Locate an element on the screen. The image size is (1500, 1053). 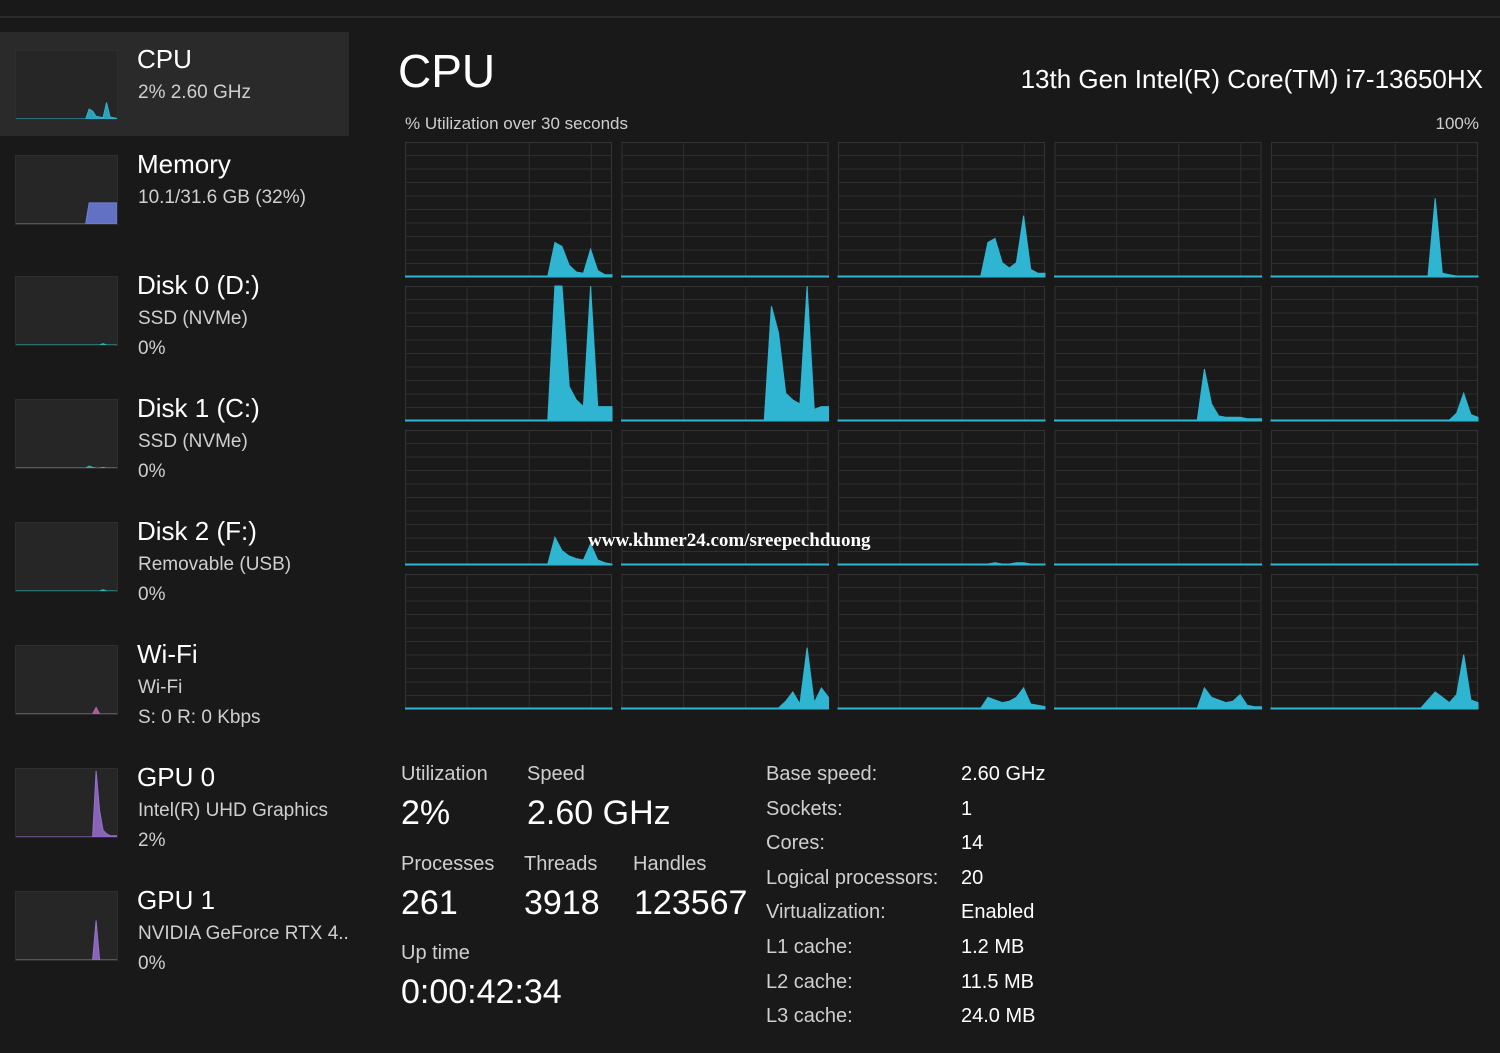
uptime-label: Up time is located at coordinates (435, 953).